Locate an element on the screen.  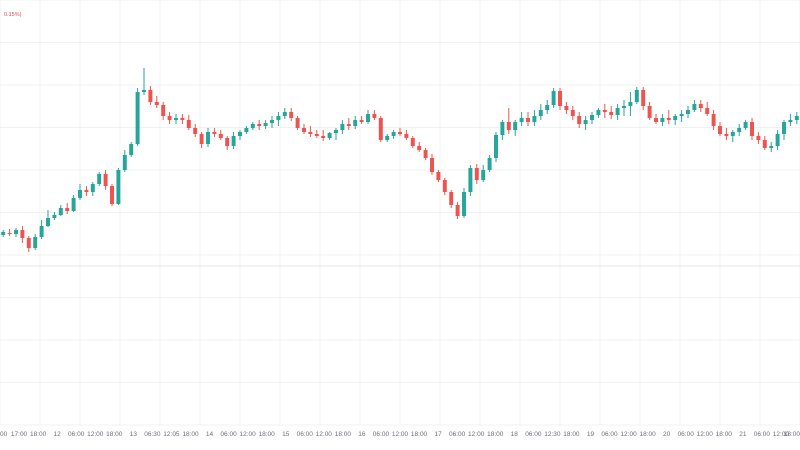
x-tick-label: 16 is located at coordinates (362, 434).